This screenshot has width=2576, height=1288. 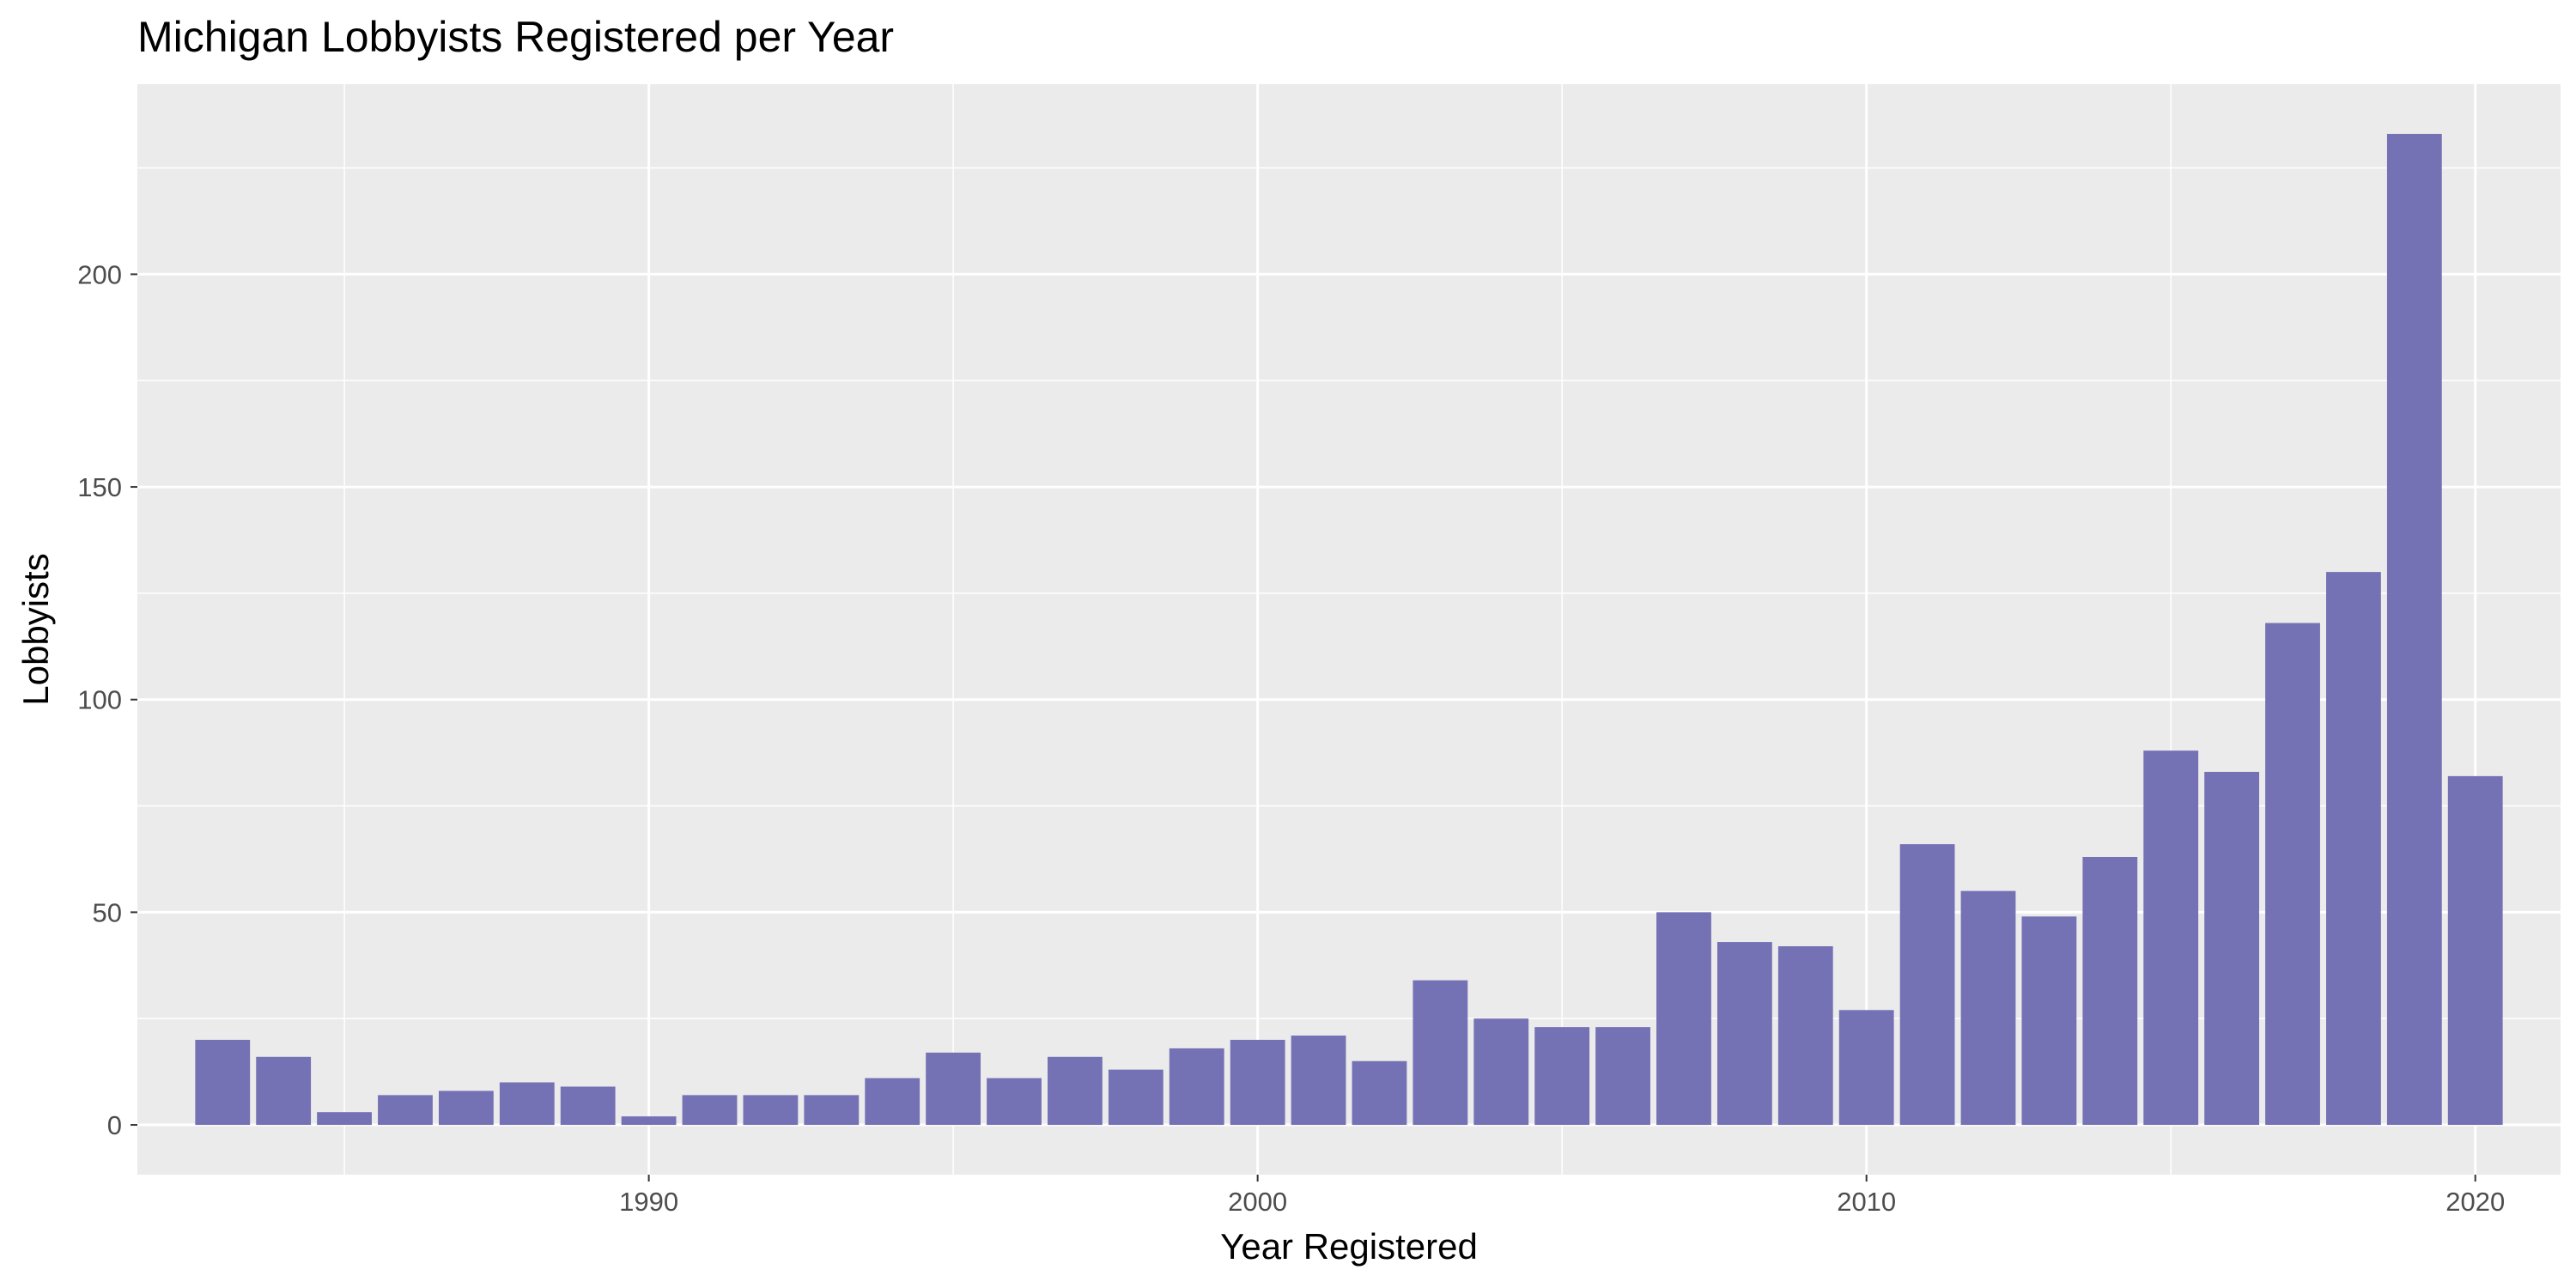 I want to click on chart-title: Michigan Lobbyists Registered per Year, so click(x=515, y=37).